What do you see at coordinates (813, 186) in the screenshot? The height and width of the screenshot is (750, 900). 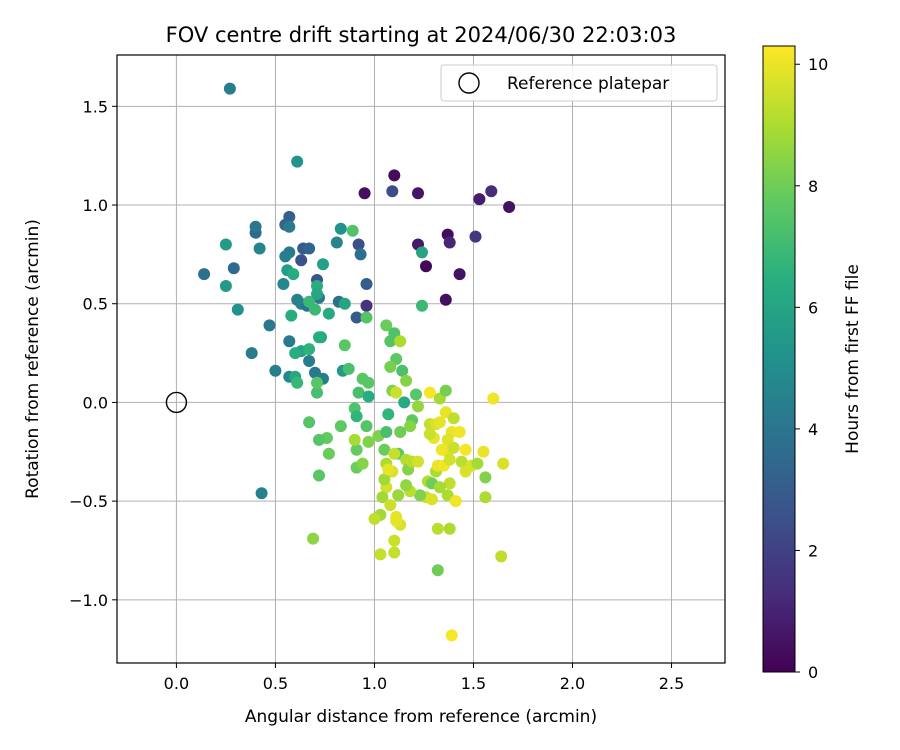 I see `colorbar-tick-label: 8` at bounding box center [813, 186].